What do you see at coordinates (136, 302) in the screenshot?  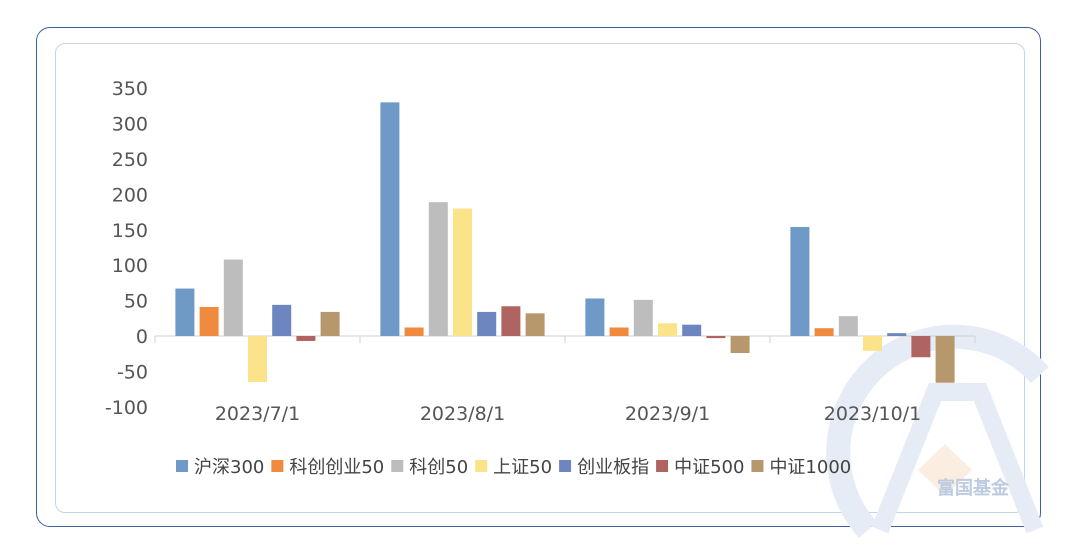 I see `y-tick-label: 50` at bounding box center [136, 302].